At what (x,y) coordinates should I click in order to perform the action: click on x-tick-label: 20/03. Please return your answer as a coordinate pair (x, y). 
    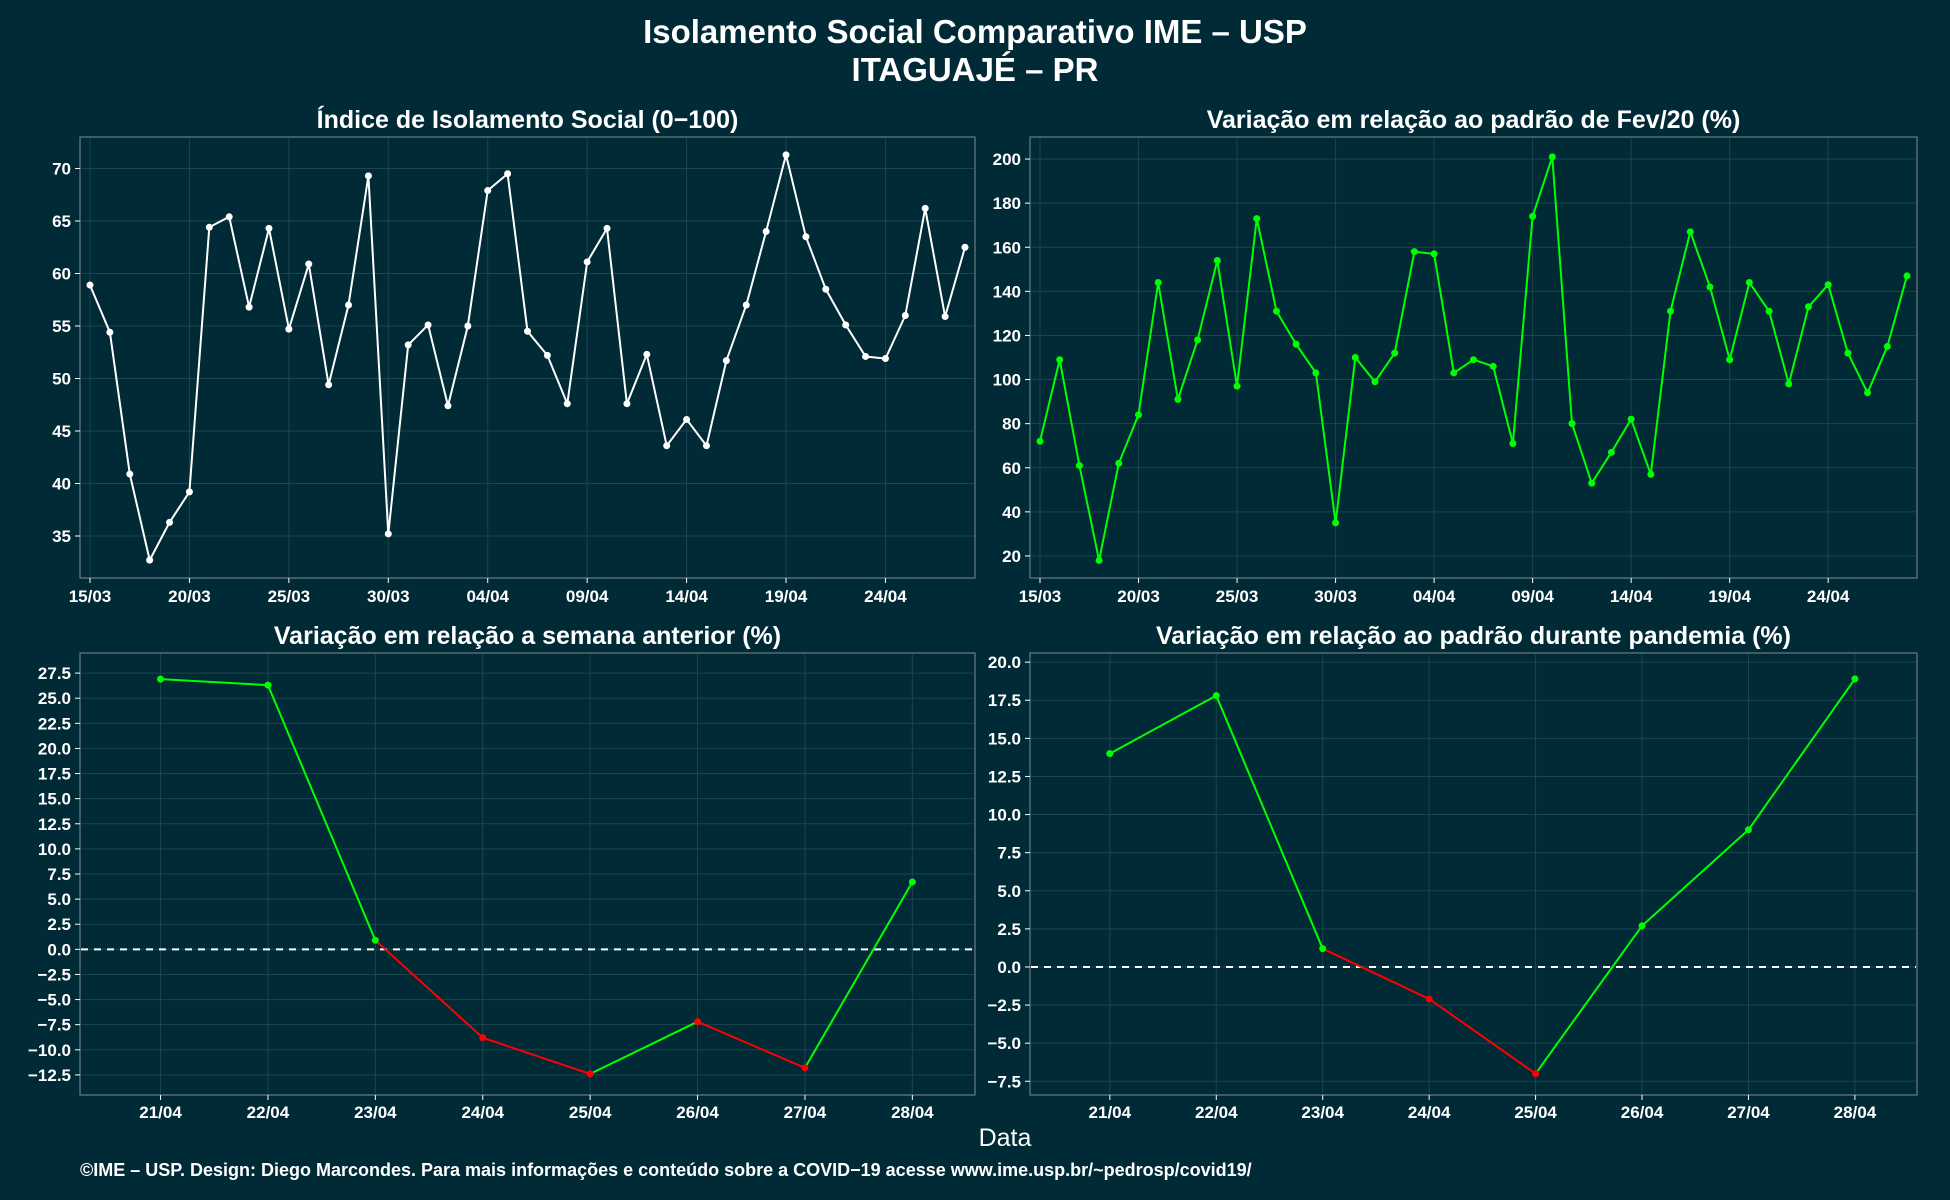
    Looking at the image, I should click on (189, 596).